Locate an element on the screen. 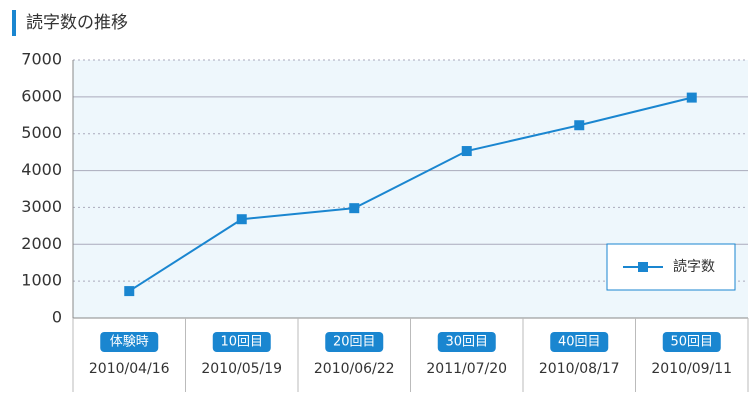 The width and height of the screenshot is (750, 400). y-tick-label: 1000 is located at coordinates (41, 280).